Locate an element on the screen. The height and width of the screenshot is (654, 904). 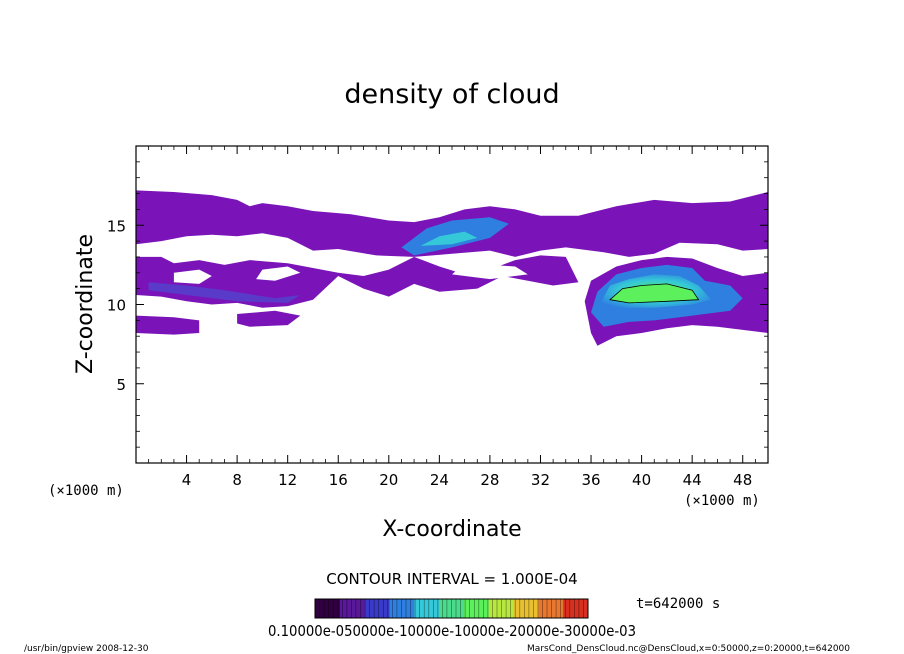
y-axis-label: Z-coordinate is located at coordinates (85, 304).